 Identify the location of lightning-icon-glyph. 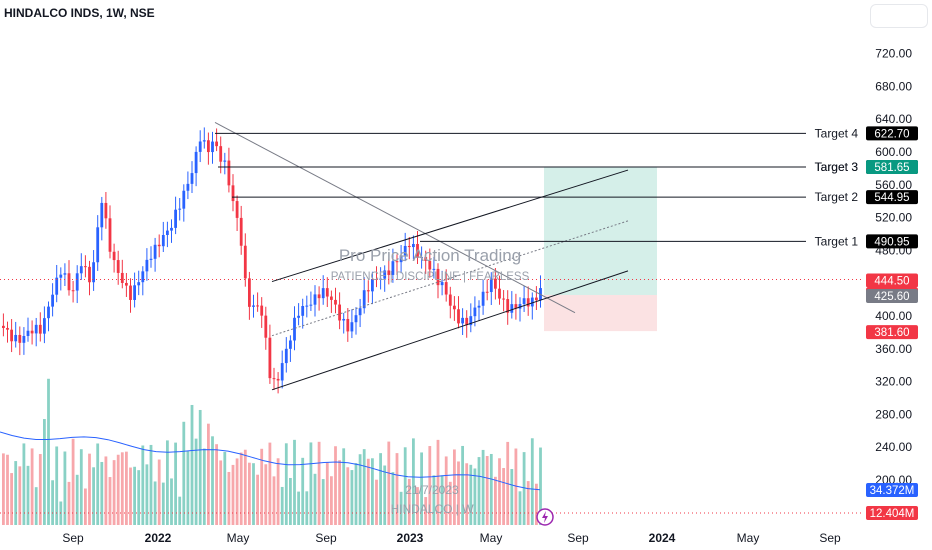
(545, 517).